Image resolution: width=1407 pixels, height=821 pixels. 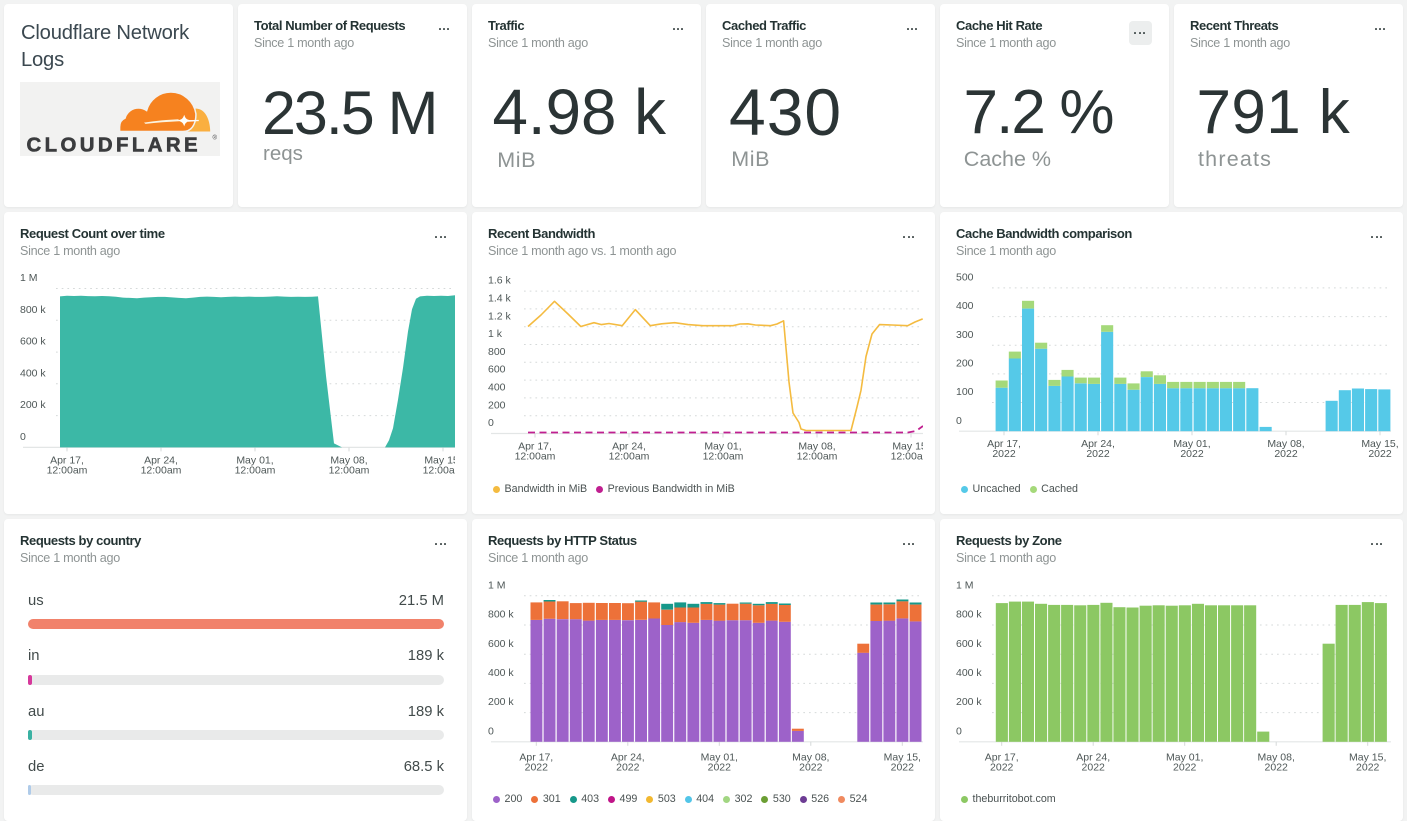 What do you see at coordinates (965, 392) in the screenshot?
I see `svg-text: 100` at bounding box center [965, 392].